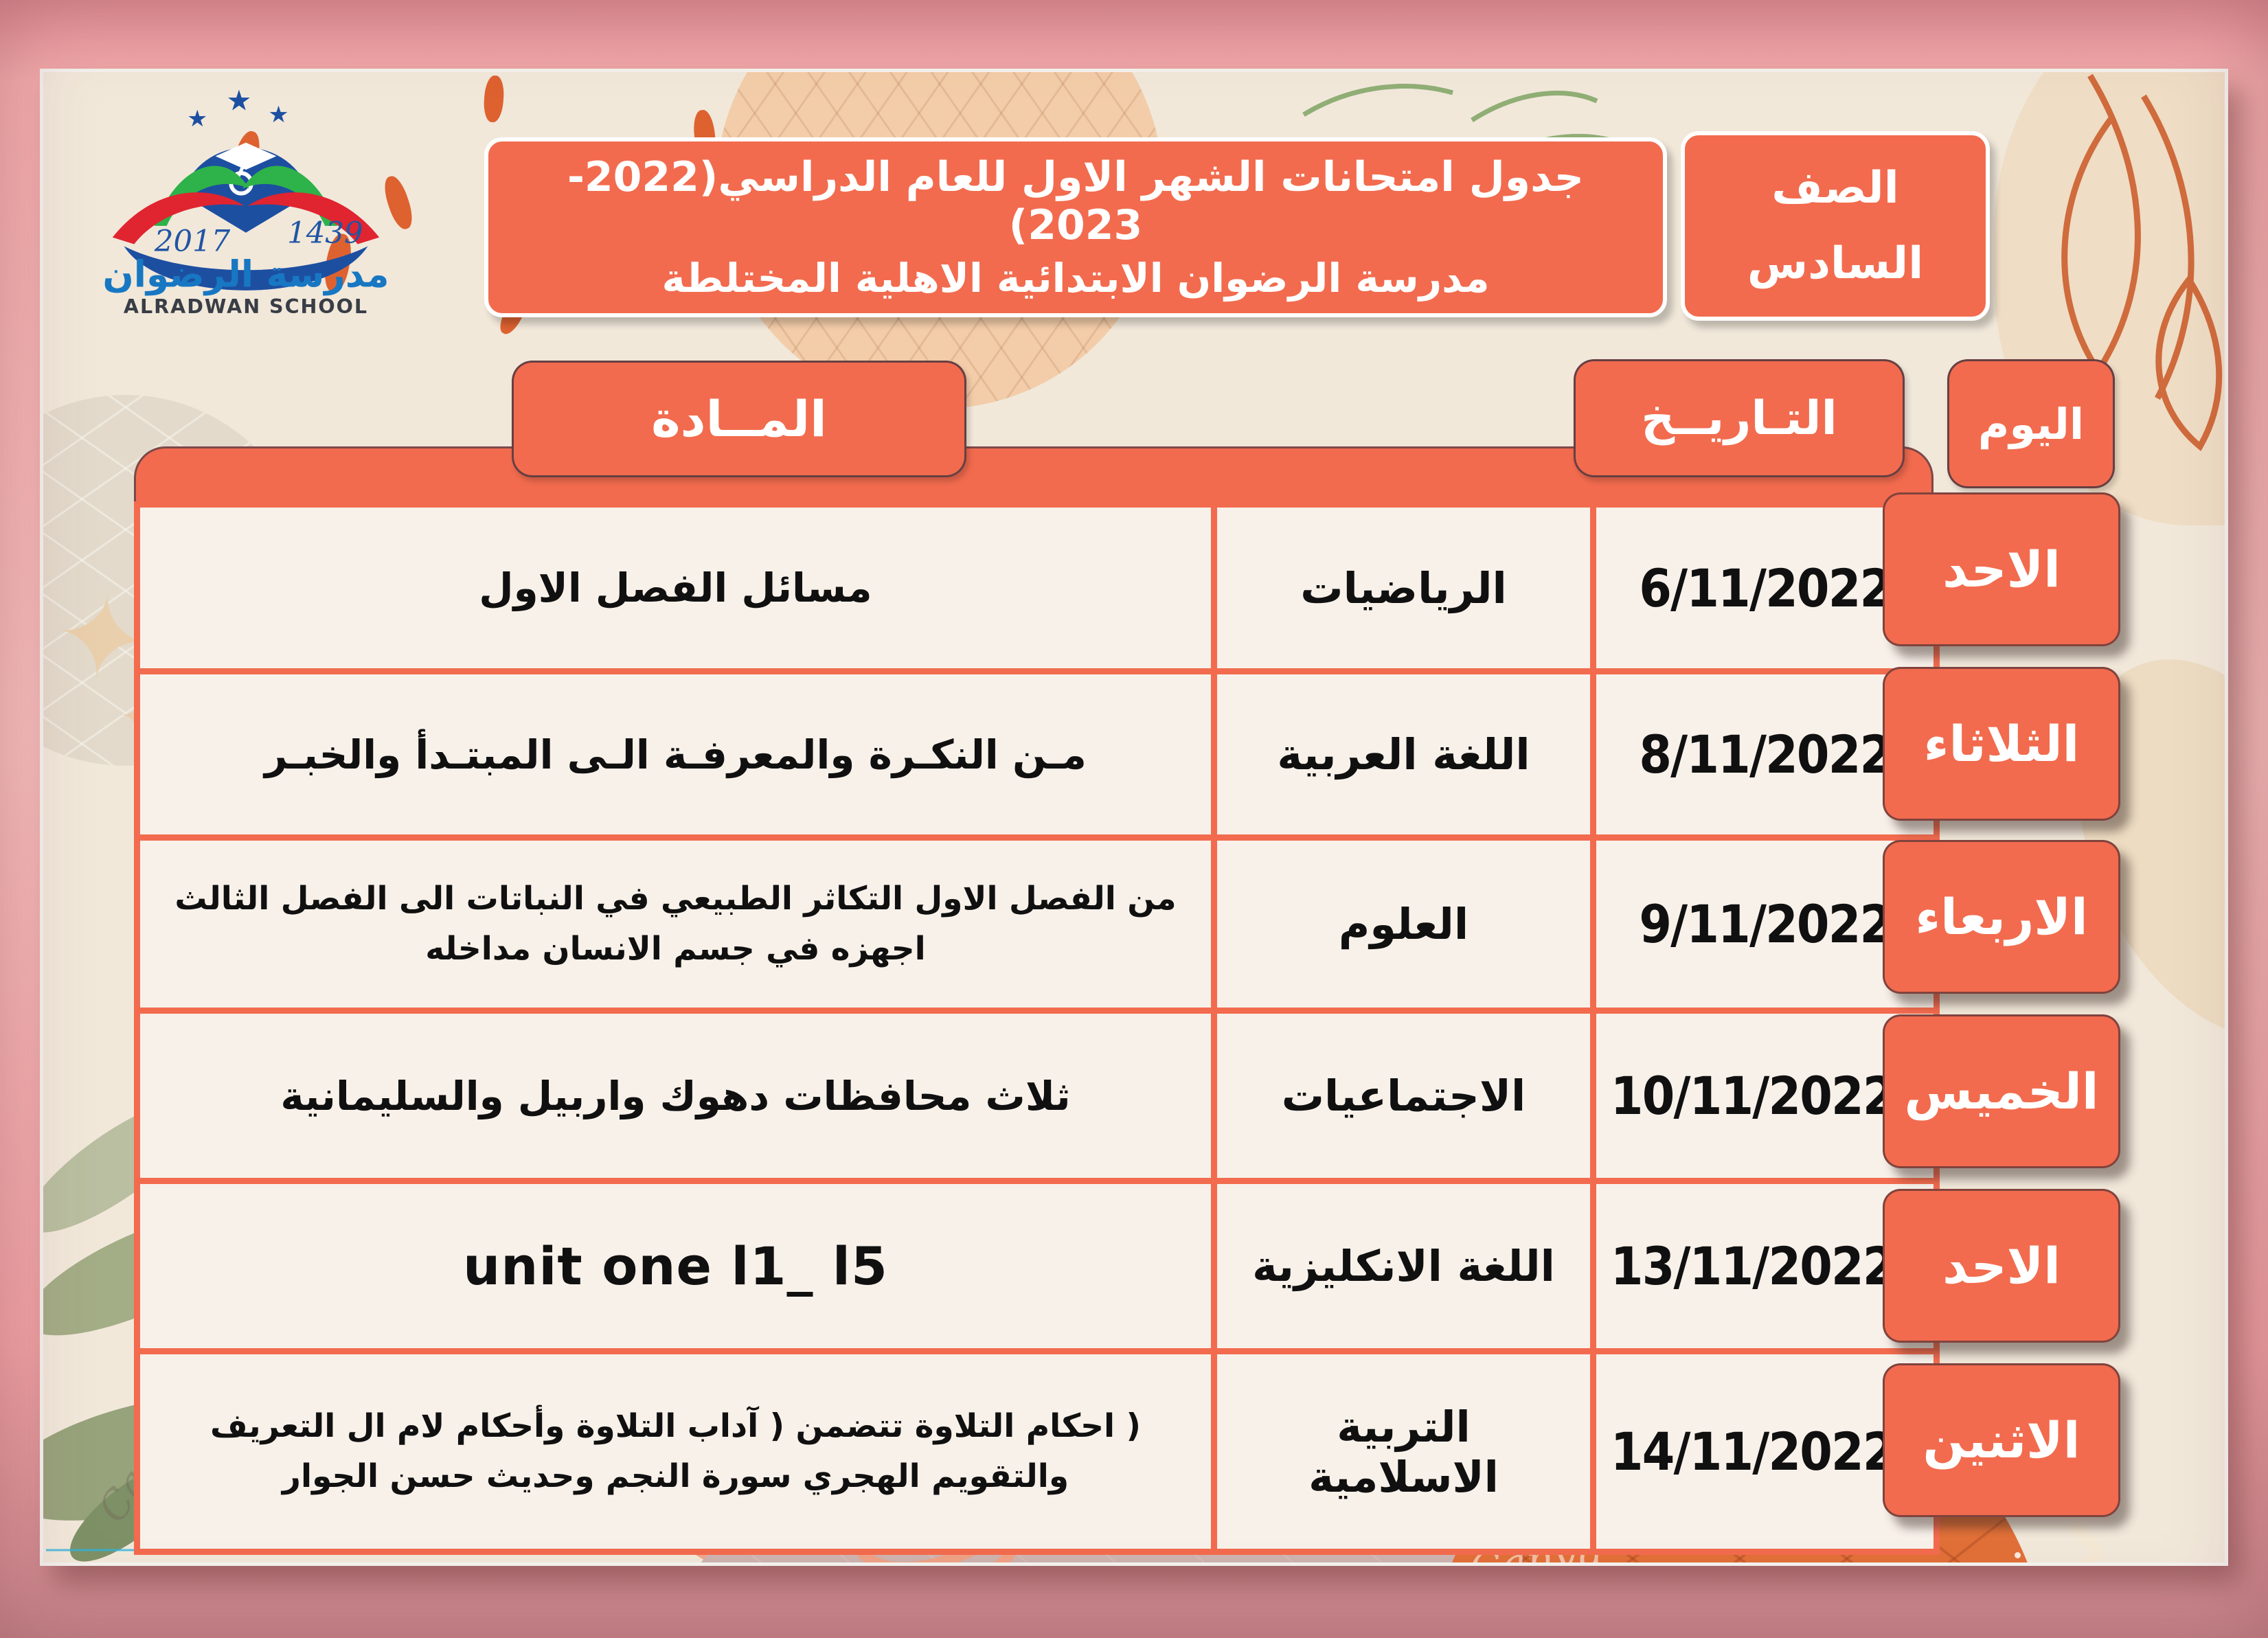 The image size is (2268, 1638). What do you see at coordinates (1765, 1451) in the screenshot?
I see `date-cell: 14/11/2022` at bounding box center [1765, 1451].